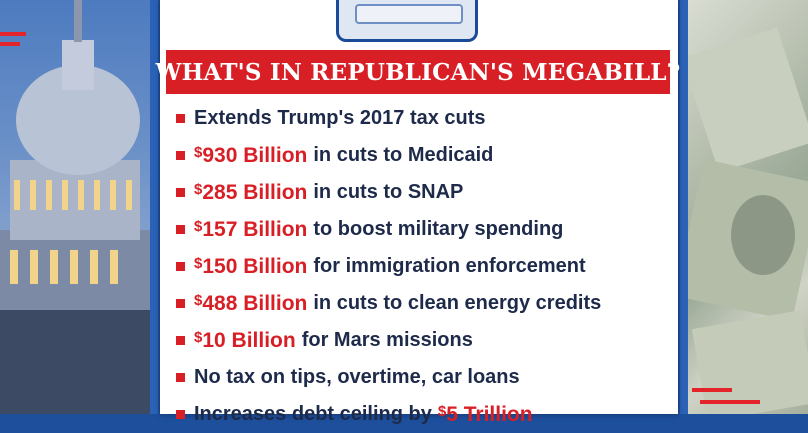 The image size is (808, 433). I want to click on item-text: to boost military spending, so click(438, 229).